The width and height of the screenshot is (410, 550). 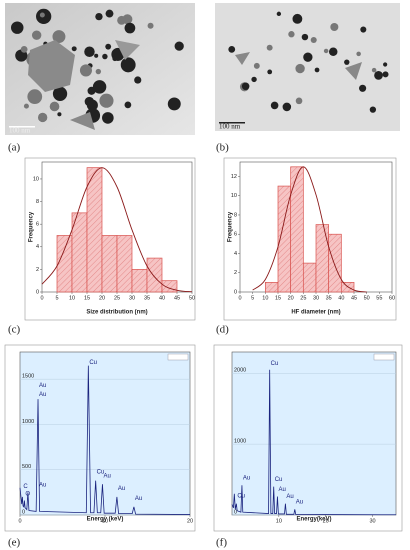 What do you see at coordinates (28, 377) in the screenshot?
I see `y-tick-label: 1500` at bounding box center [28, 377].